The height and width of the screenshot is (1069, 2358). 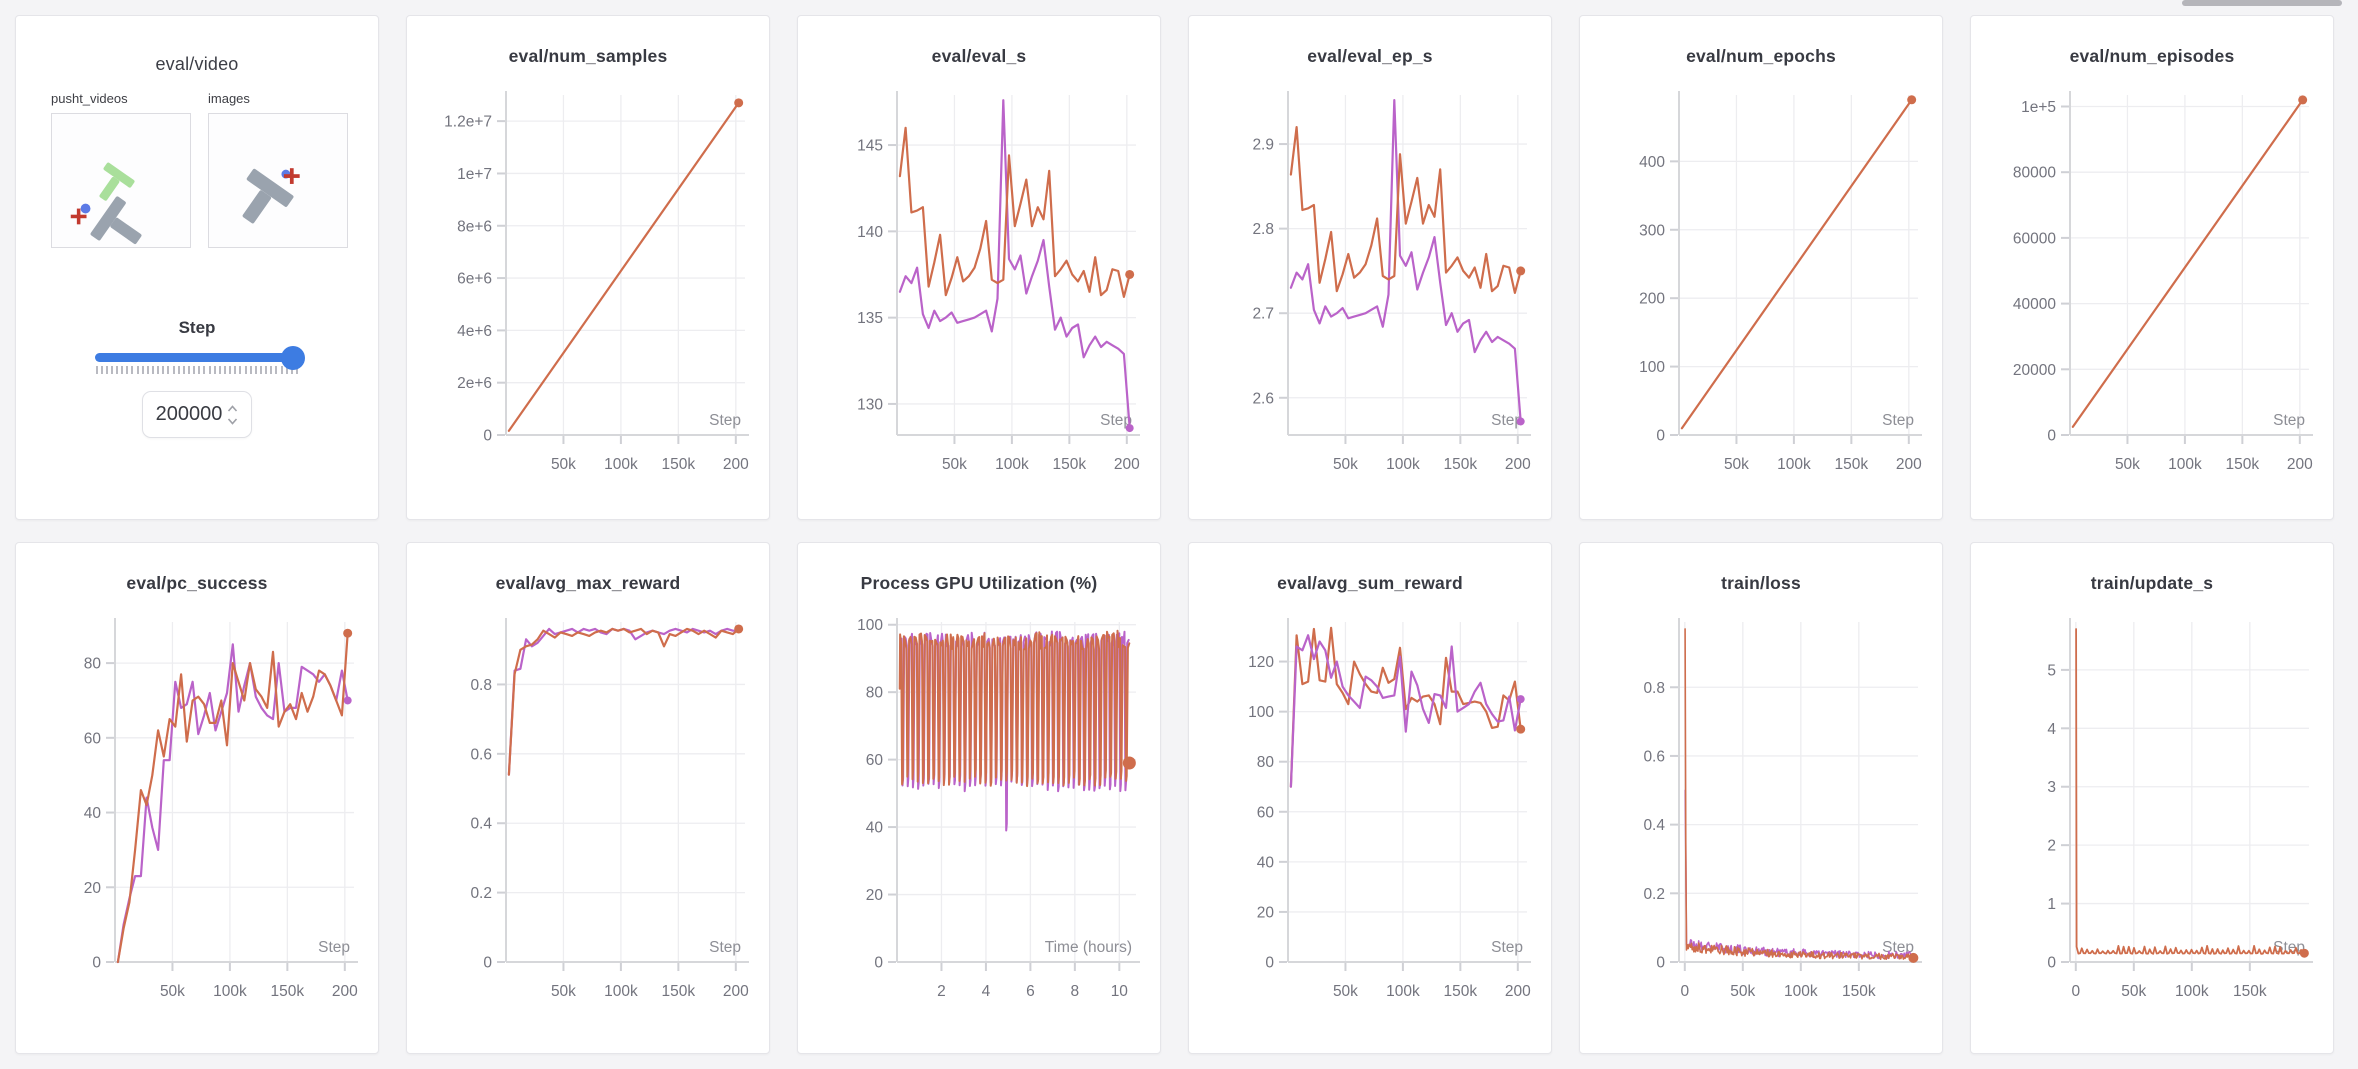 What do you see at coordinates (197, 828) in the screenshot?
I see `chart-canvas-eval-pc-success: 0 20 40 60 80 50k 100k 150k 200 Step` at bounding box center [197, 828].